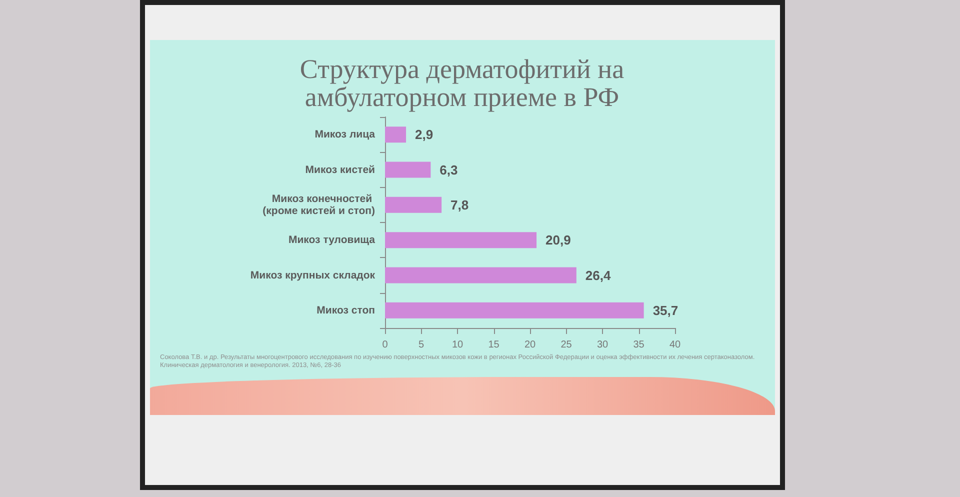 This screenshot has width=960, height=497. I want to click on y-tick-label: Микоз кистей, so click(340, 170).